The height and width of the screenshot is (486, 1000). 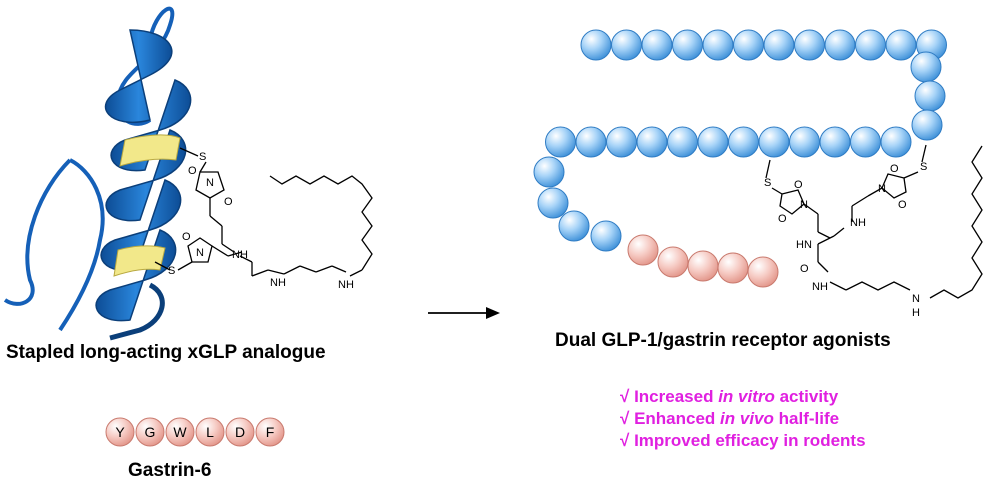 What do you see at coordinates (166, 352) in the screenshot?
I see `left-caption: Stapled long-acting xGLP analogue` at bounding box center [166, 352].